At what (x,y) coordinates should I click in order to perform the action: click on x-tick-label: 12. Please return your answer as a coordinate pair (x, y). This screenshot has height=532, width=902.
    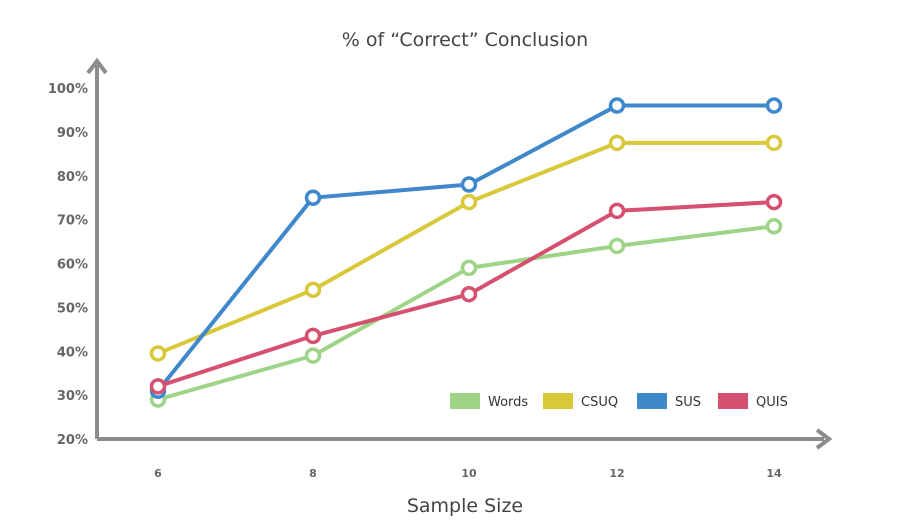
    Looking at the image, I should click on (616, 473).